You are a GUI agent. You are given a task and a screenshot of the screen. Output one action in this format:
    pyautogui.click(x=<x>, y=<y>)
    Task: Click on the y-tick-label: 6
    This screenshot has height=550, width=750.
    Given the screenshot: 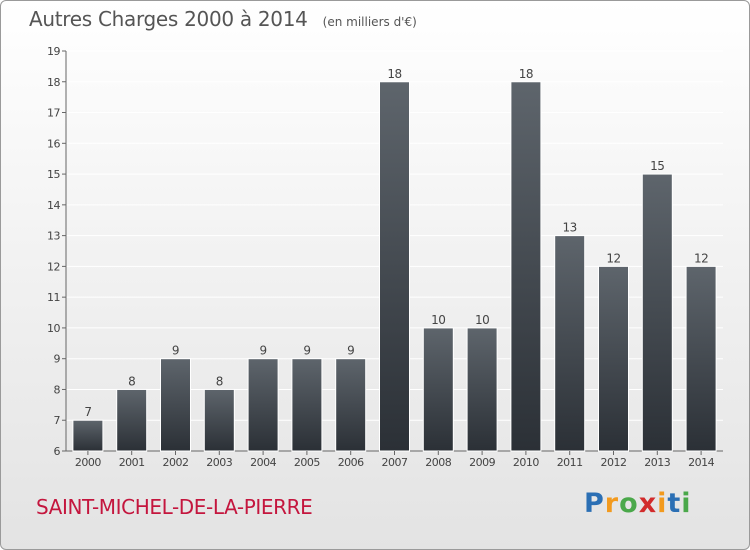 What is the action you would take?
    pyautogui.click(x=57, y=451)
    